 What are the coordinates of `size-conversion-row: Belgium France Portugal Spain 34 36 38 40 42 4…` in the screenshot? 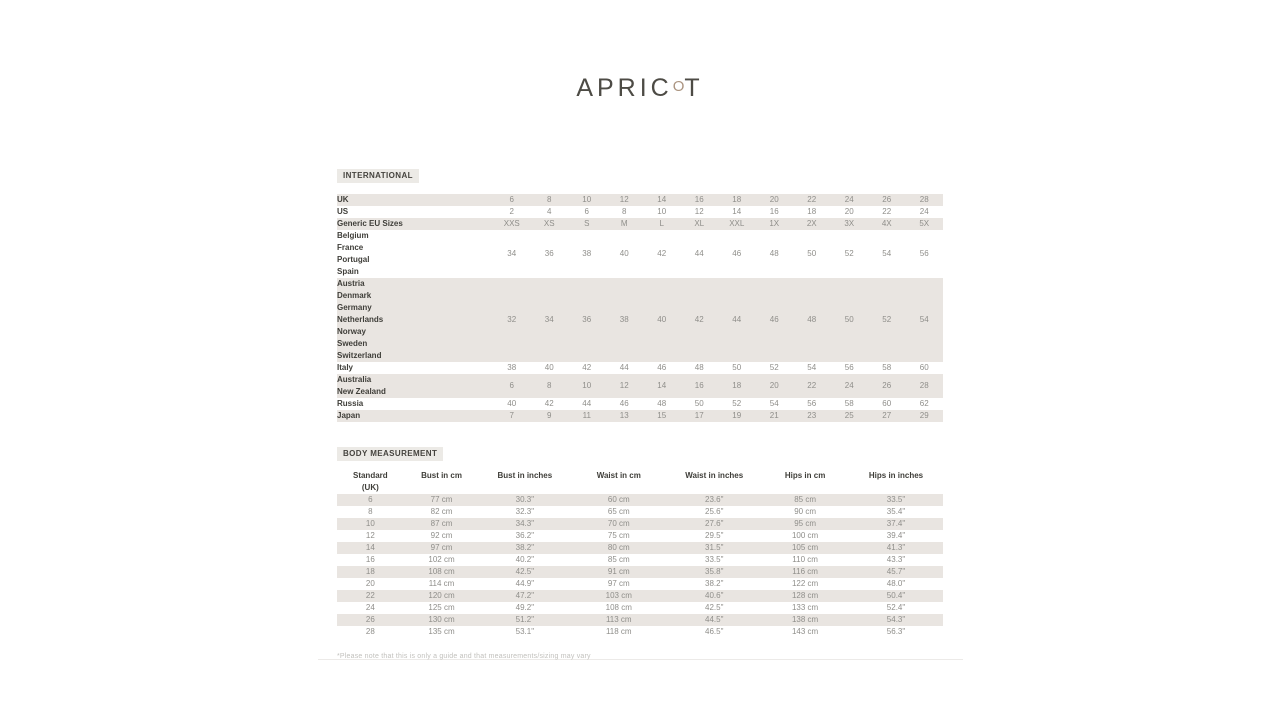 It's located at (640, 254).